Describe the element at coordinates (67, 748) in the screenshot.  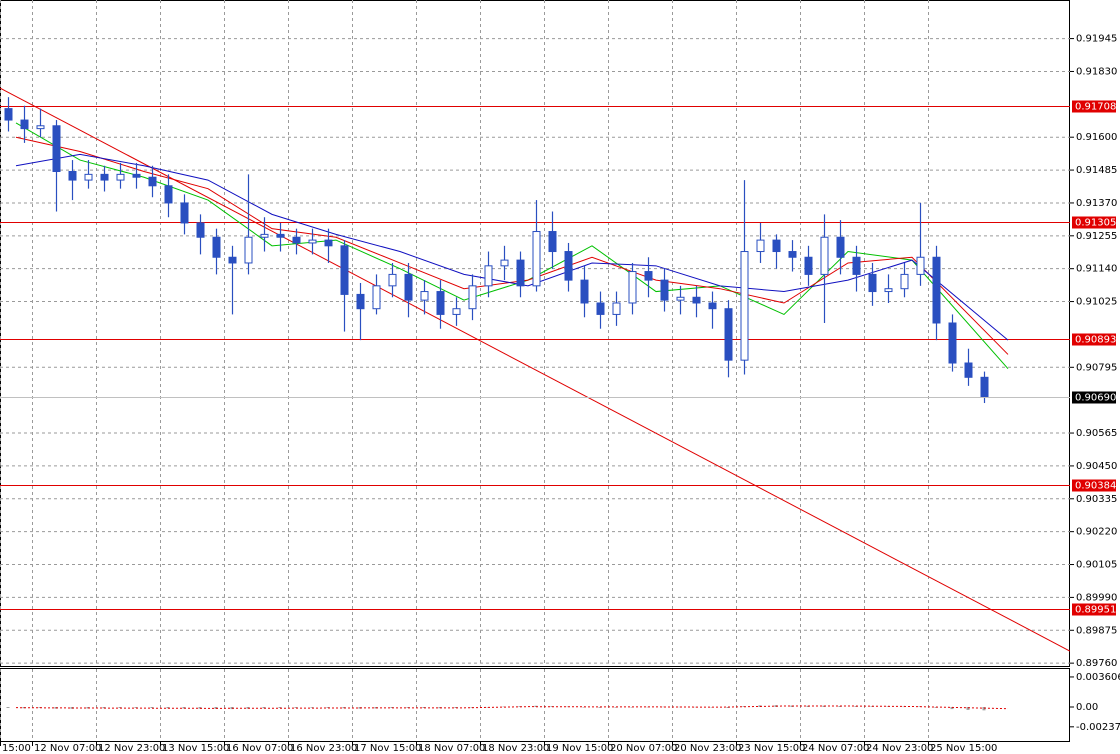
I see `x-tick-label: 12 Nov 07:00` at that location.